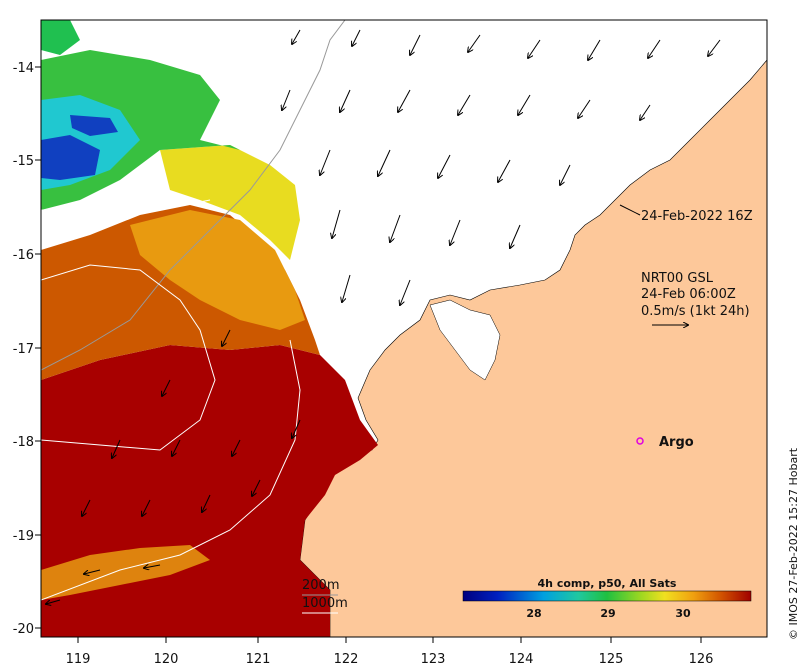  What do you see at coordinates (640, 441) in the screenshot?
I see `argo-marker` at bounding box center [640, 441].